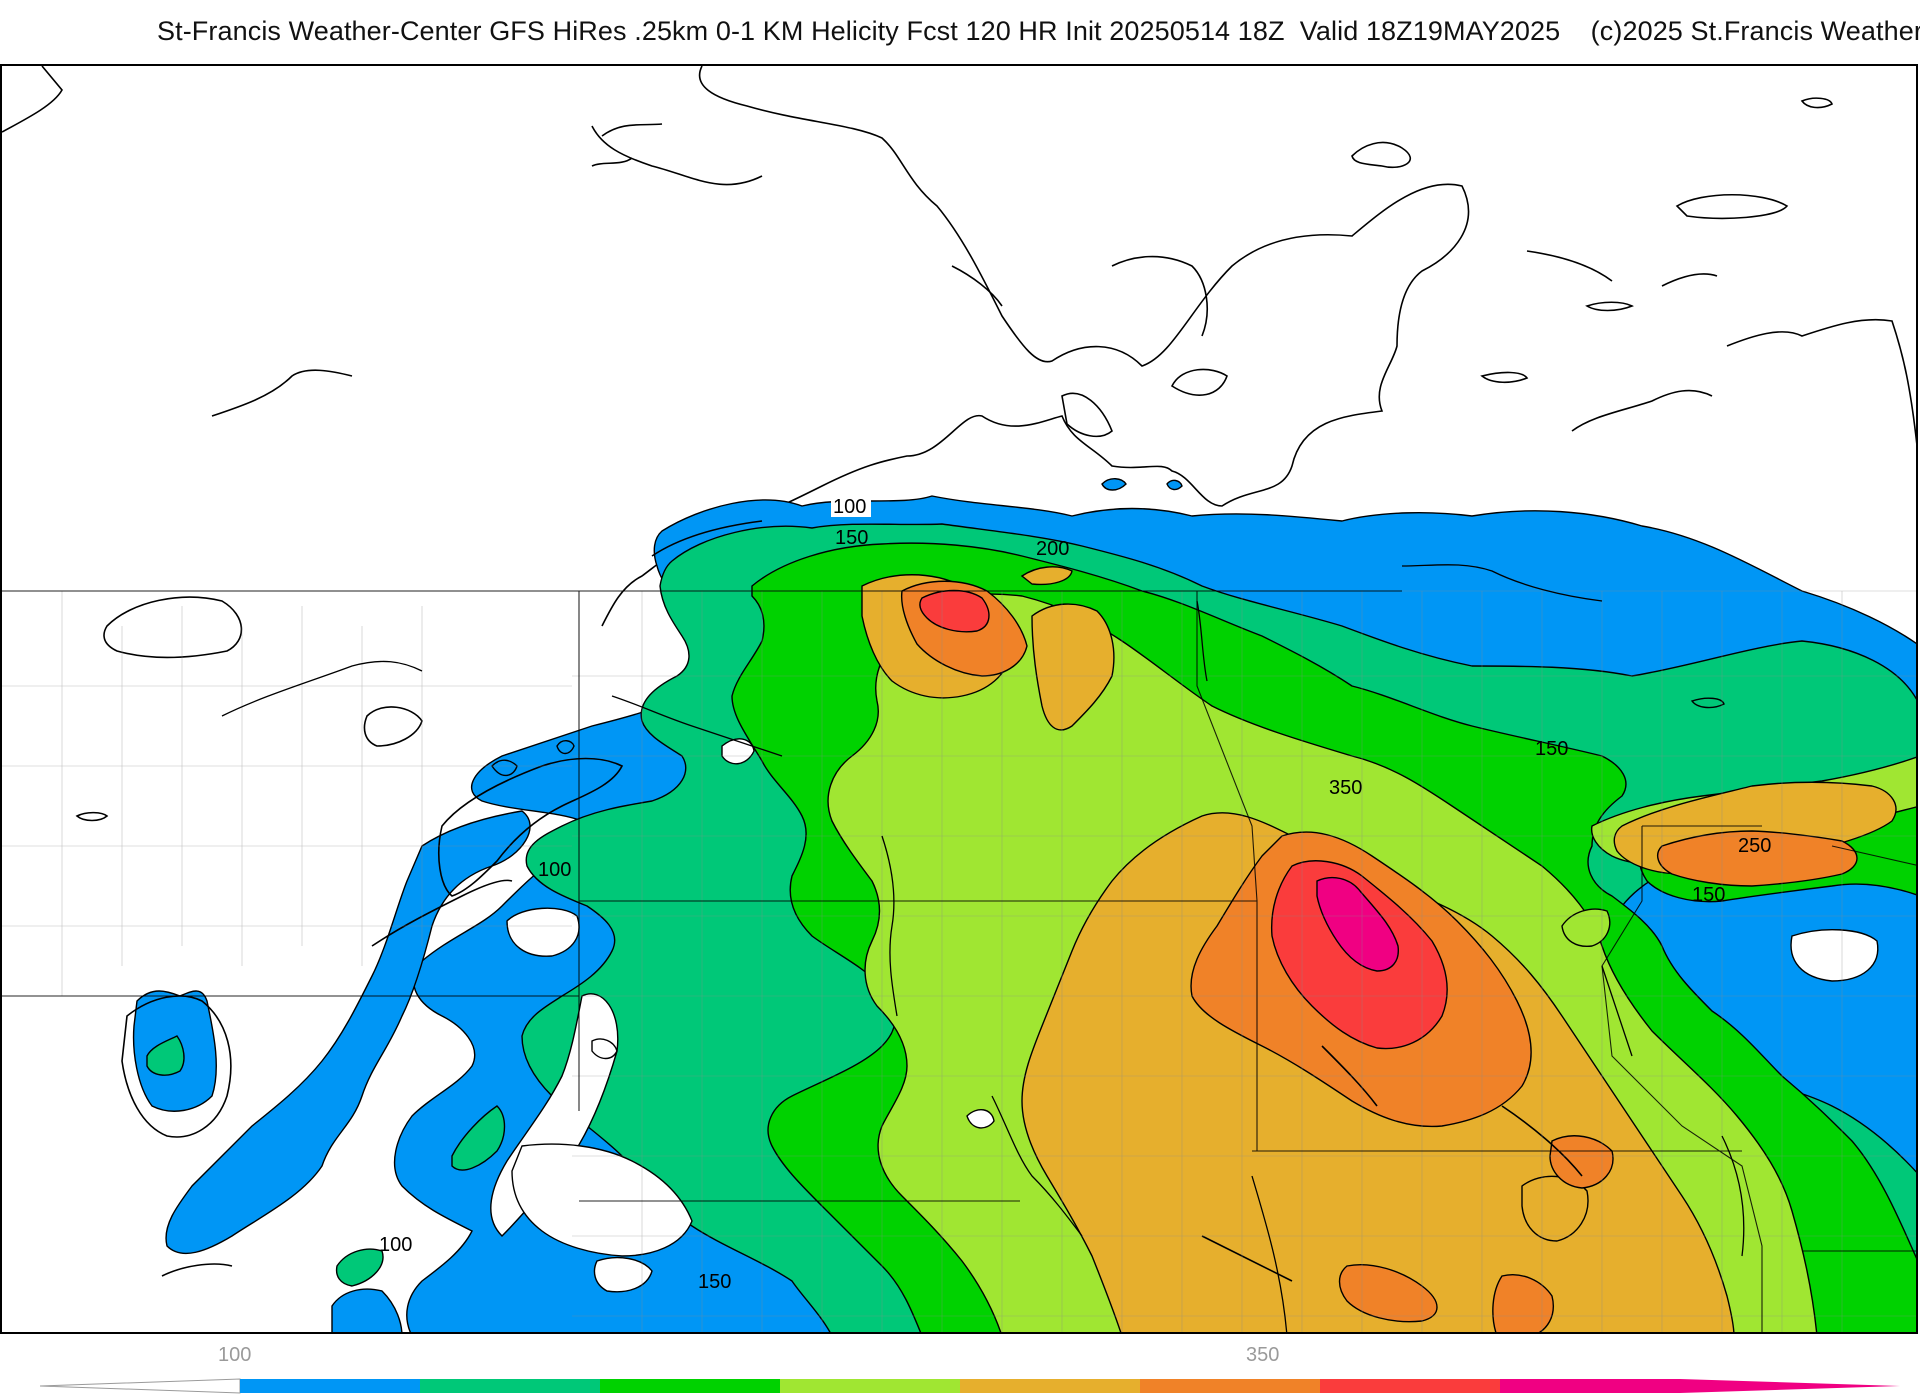  What do you see at coordinates (1551, 749) in the screenshot?
I see `contour-label-150-east: 150` at bounding box center [1551, 749].